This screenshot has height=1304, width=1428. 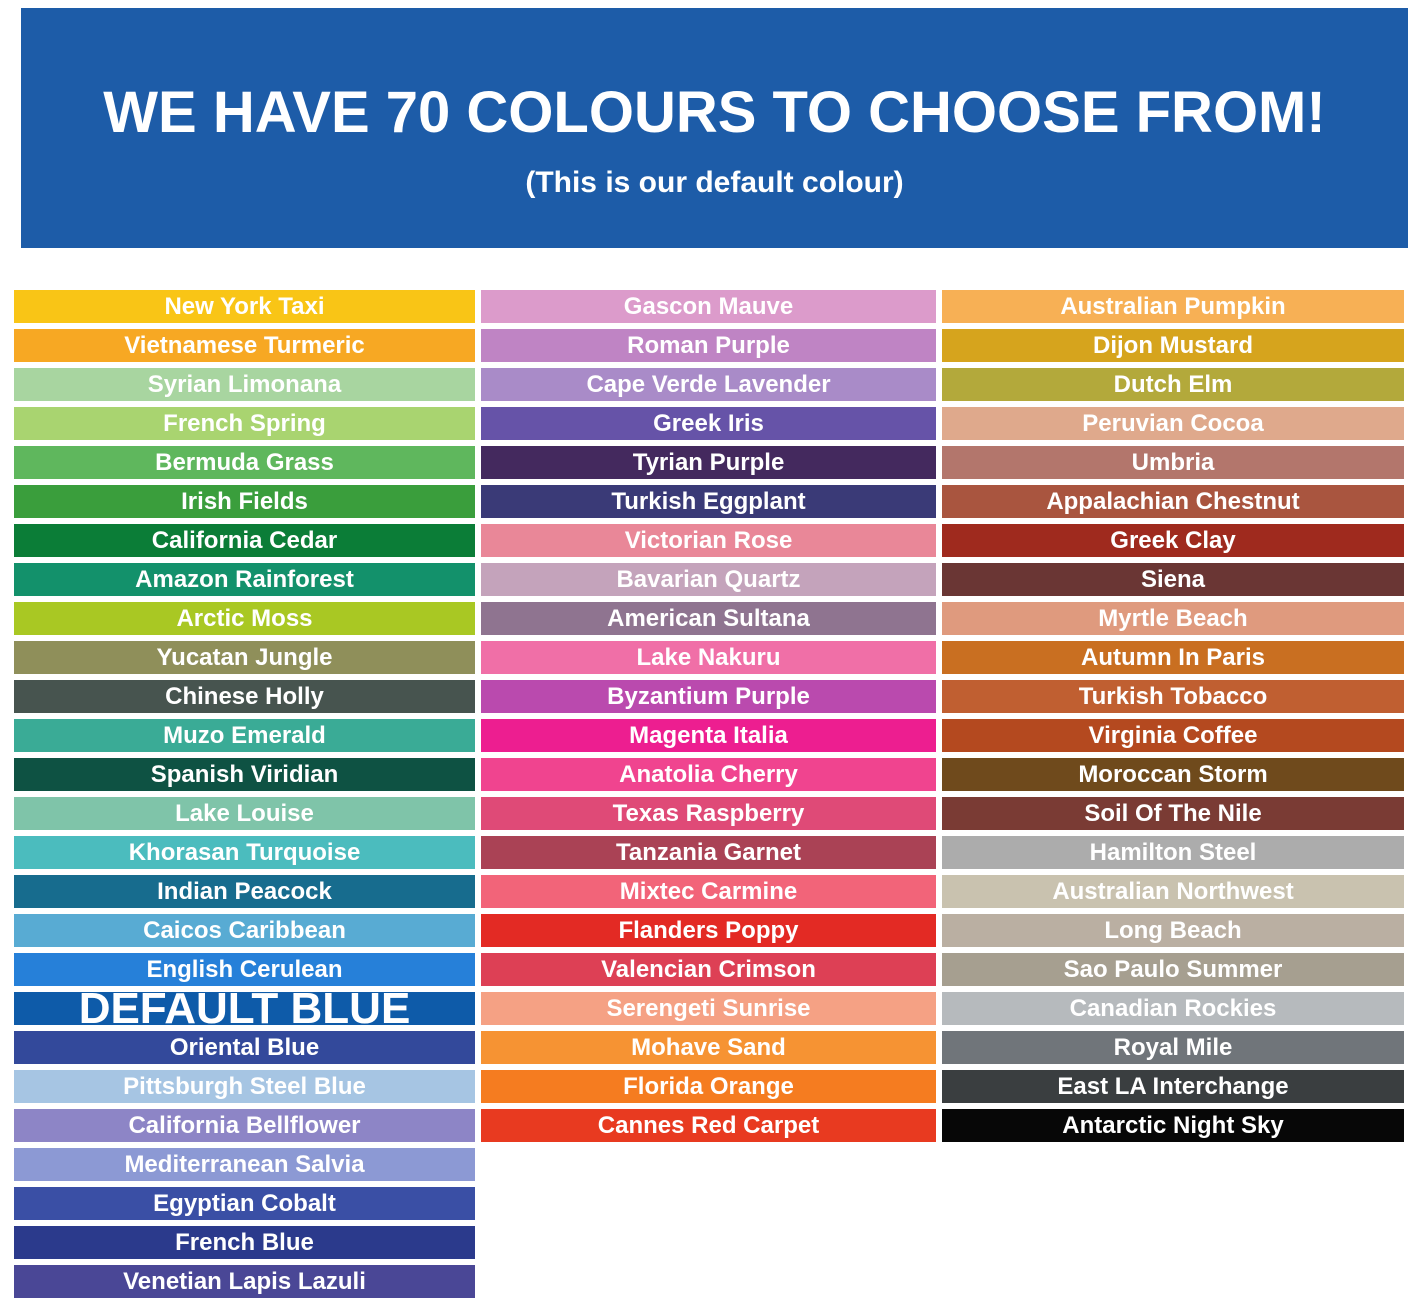 I want to click on color-swatch: Autumn In Paris, so click(x=1173, y=657).